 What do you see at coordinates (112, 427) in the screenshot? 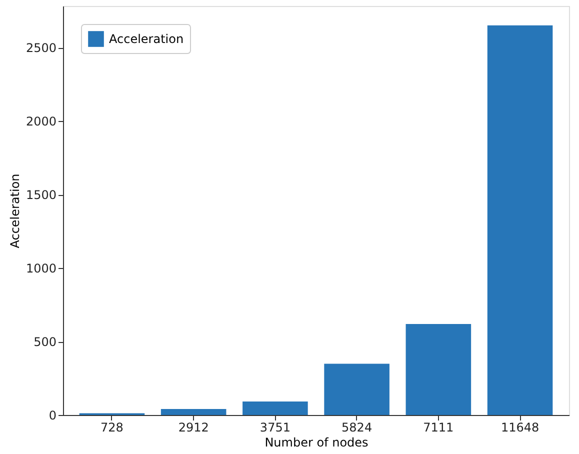
I see `x-tick-label: 728` at bounding box center [112, 427].